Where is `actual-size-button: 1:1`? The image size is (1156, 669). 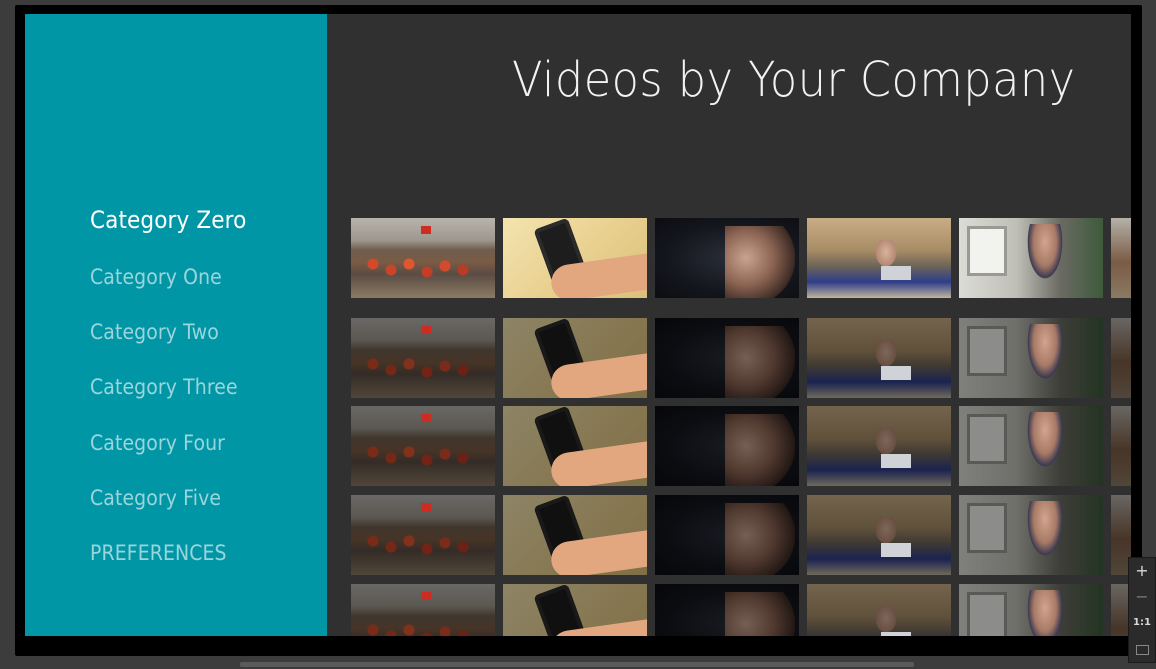
actual-size-button: 1:1 is located at coordinates (1142, 622).